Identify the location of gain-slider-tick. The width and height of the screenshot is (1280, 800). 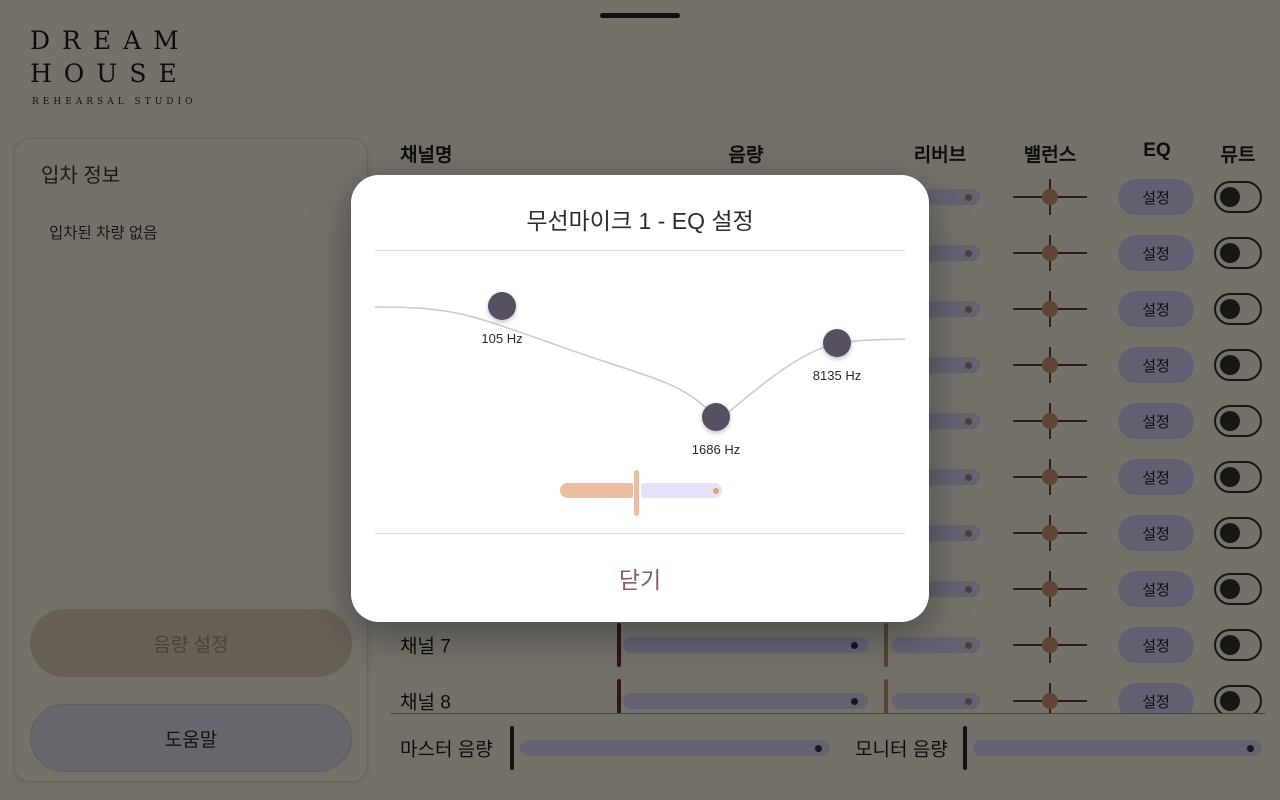
(716, 490).